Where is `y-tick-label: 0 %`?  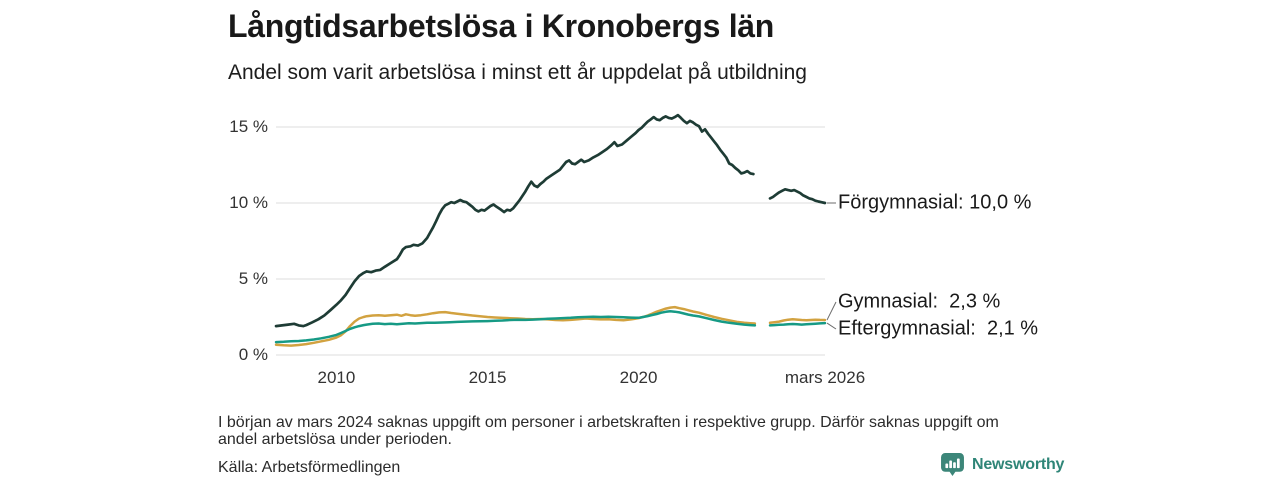
y-tick-label: 0 % is located at coordinates (253, 354).